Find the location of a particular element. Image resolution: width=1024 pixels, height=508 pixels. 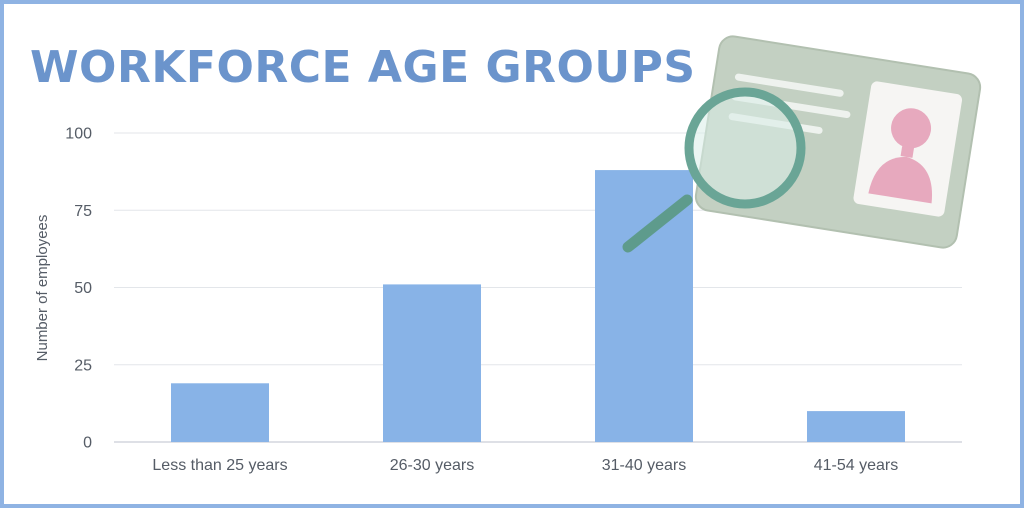

x-tick-label: 31-40 years is located at coordinates (644, 465).